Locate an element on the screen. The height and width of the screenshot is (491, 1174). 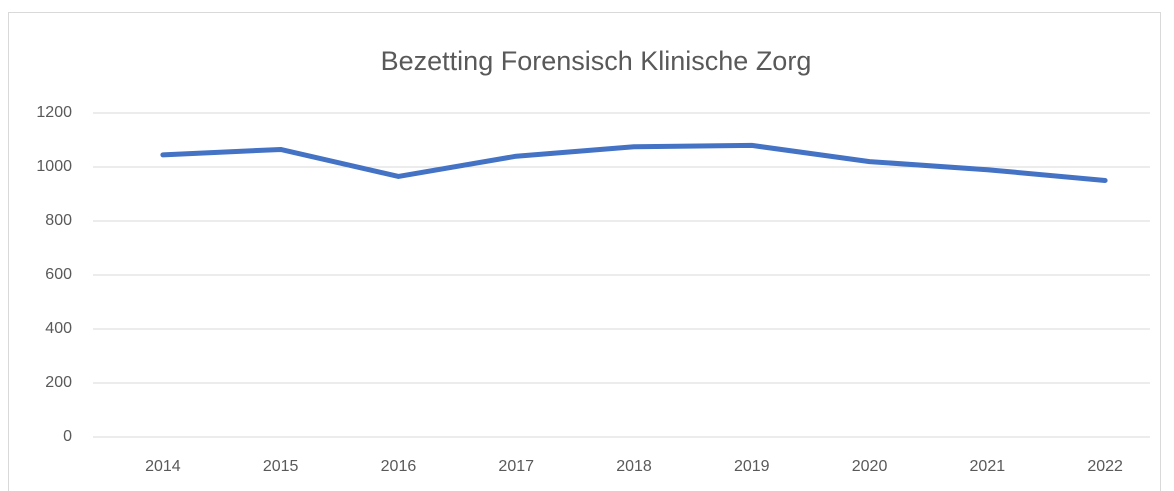
y-tick-label: 200 is located at coordinates (58, 382).